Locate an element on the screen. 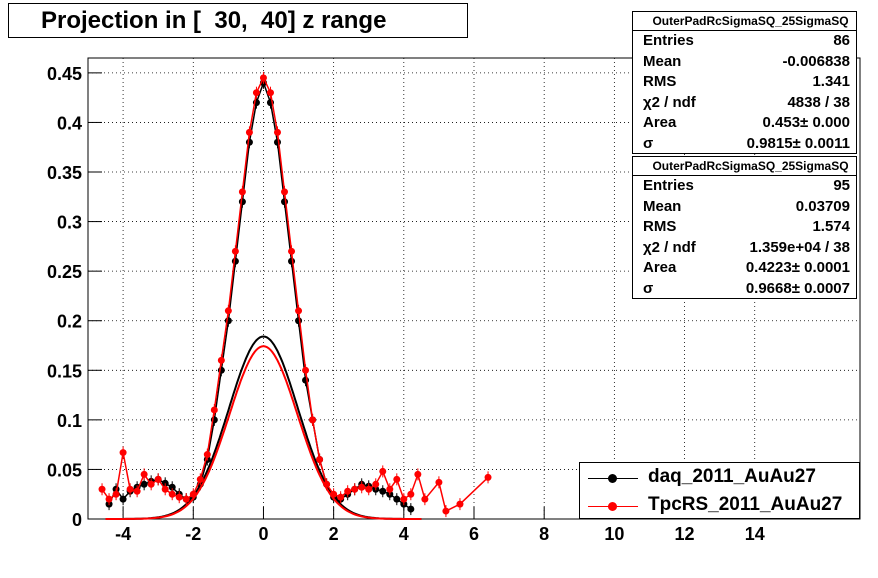 The height and width of the screenshot is (578, 878). stats-row: Entries 95 is located at coordinates (744, 186).